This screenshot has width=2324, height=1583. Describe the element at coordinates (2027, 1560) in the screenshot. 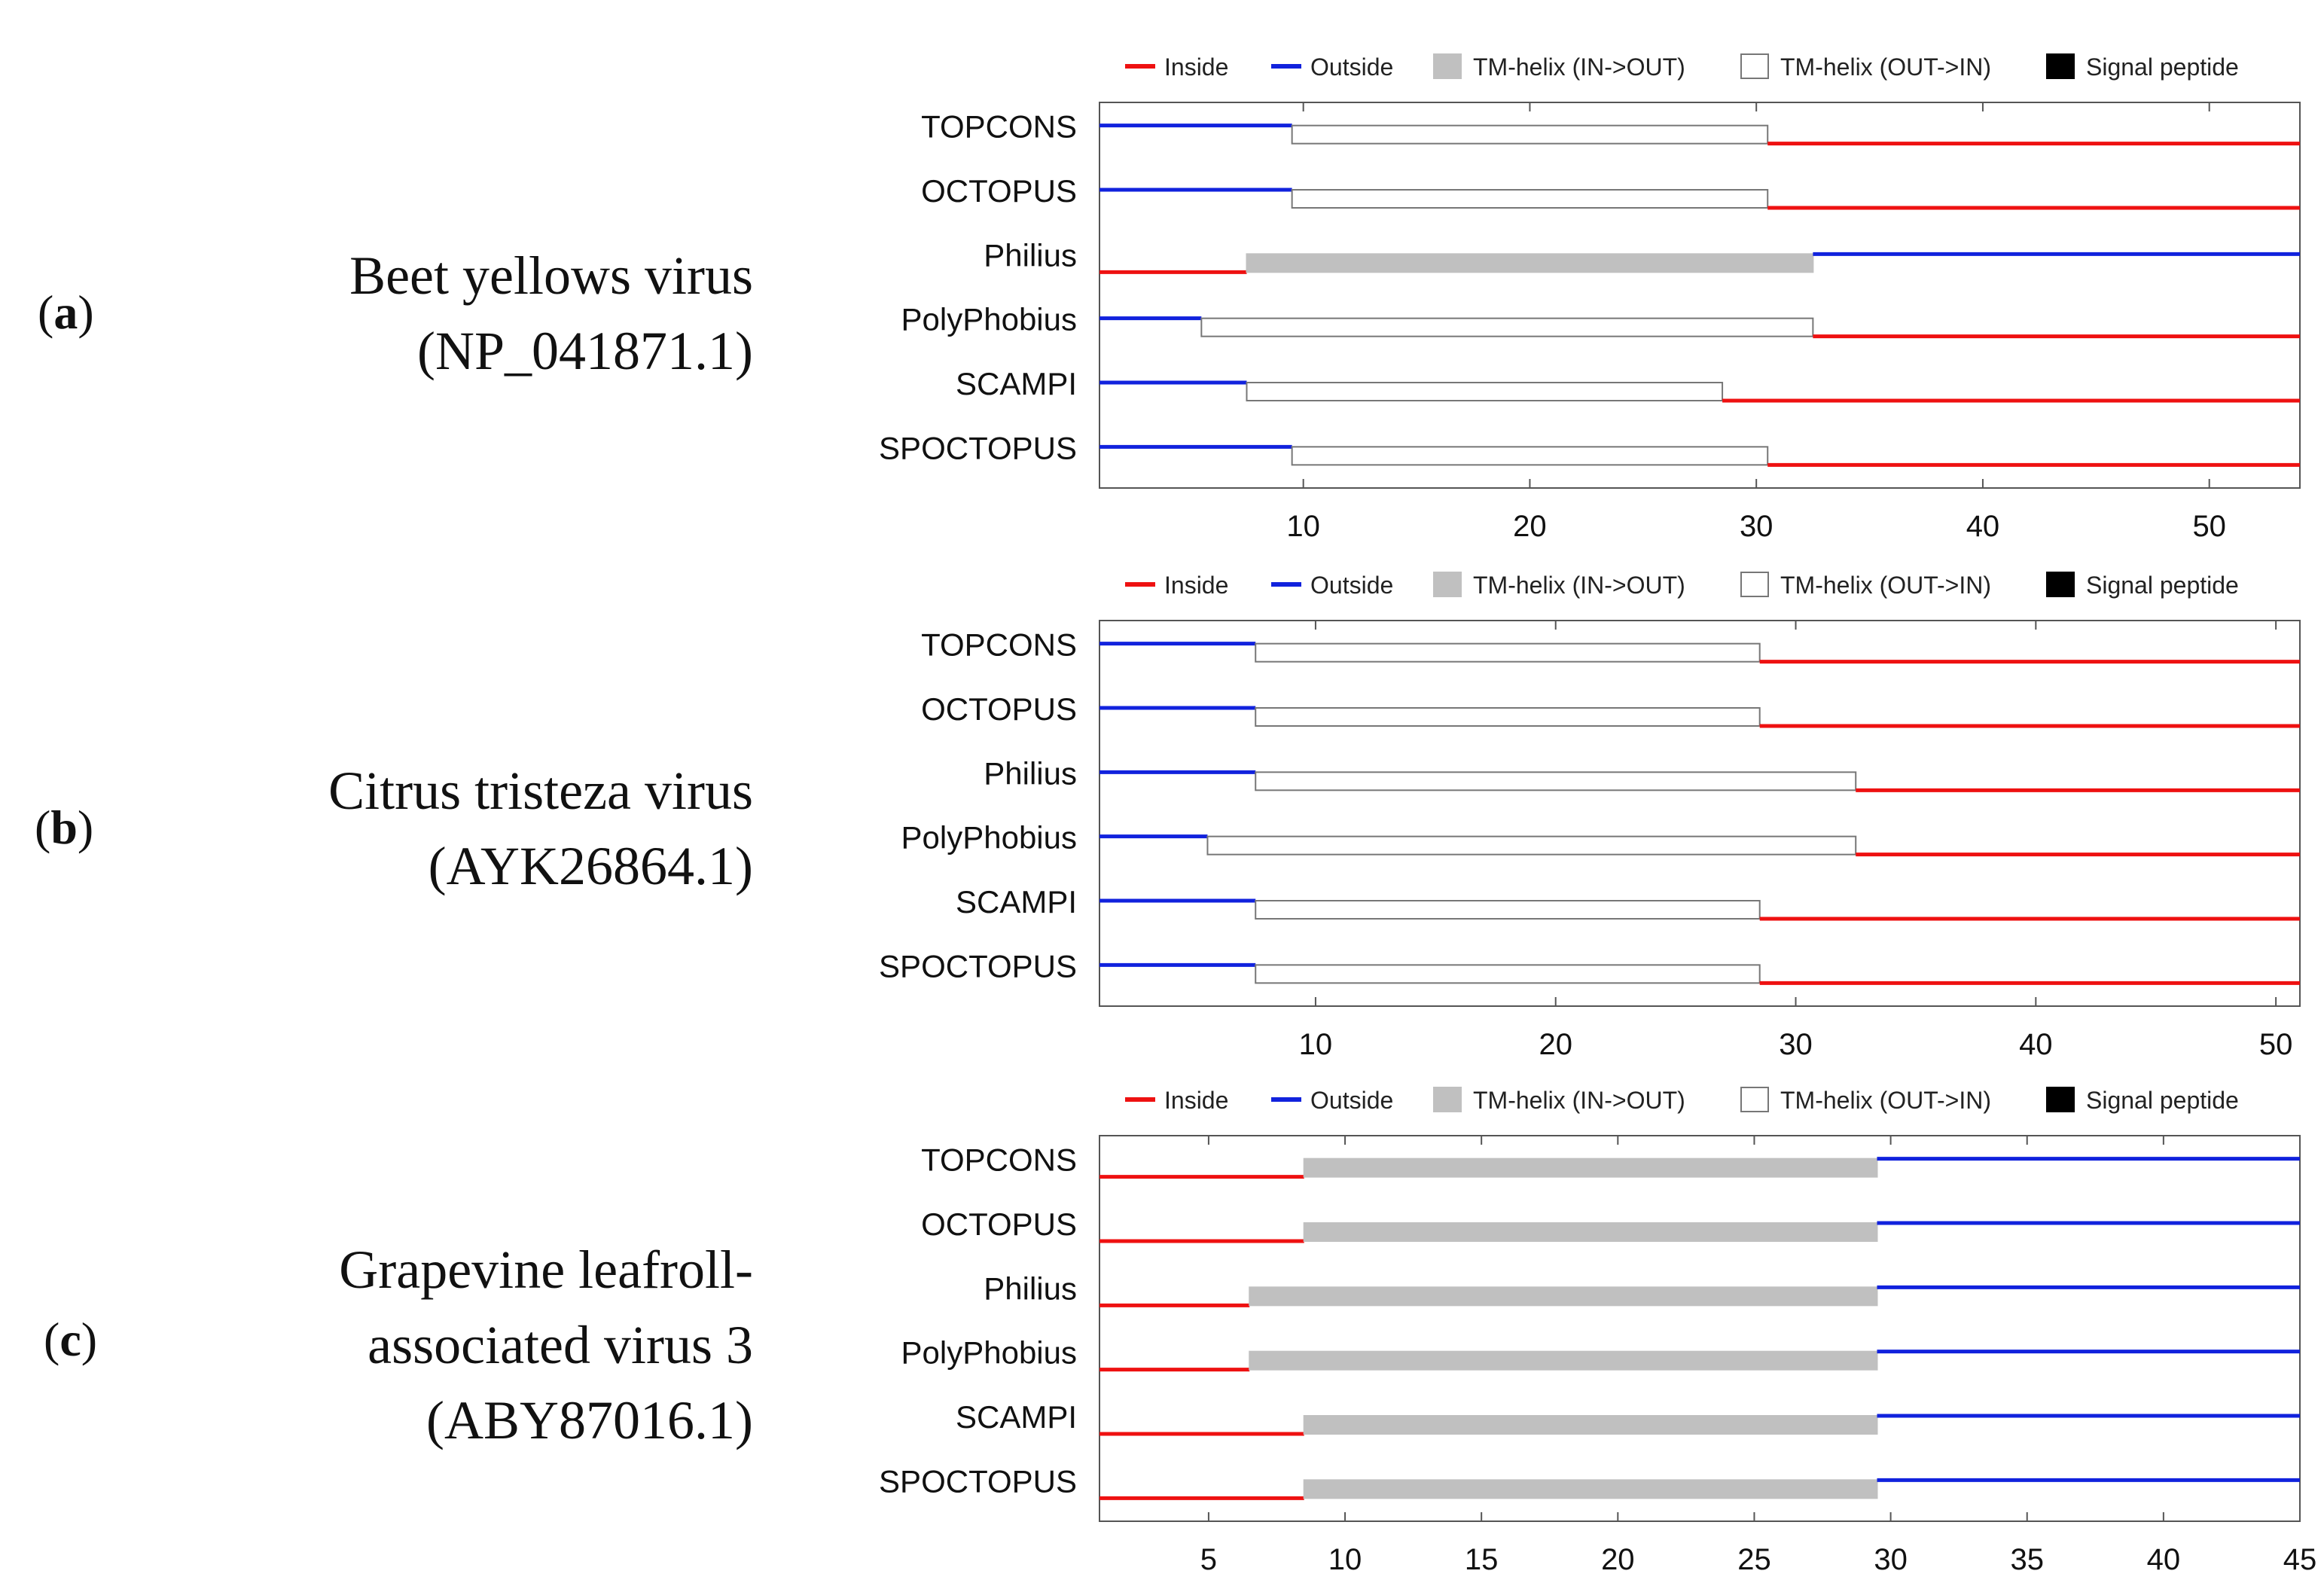

I see `panel-c-xtick-label-6: 35` at that location.